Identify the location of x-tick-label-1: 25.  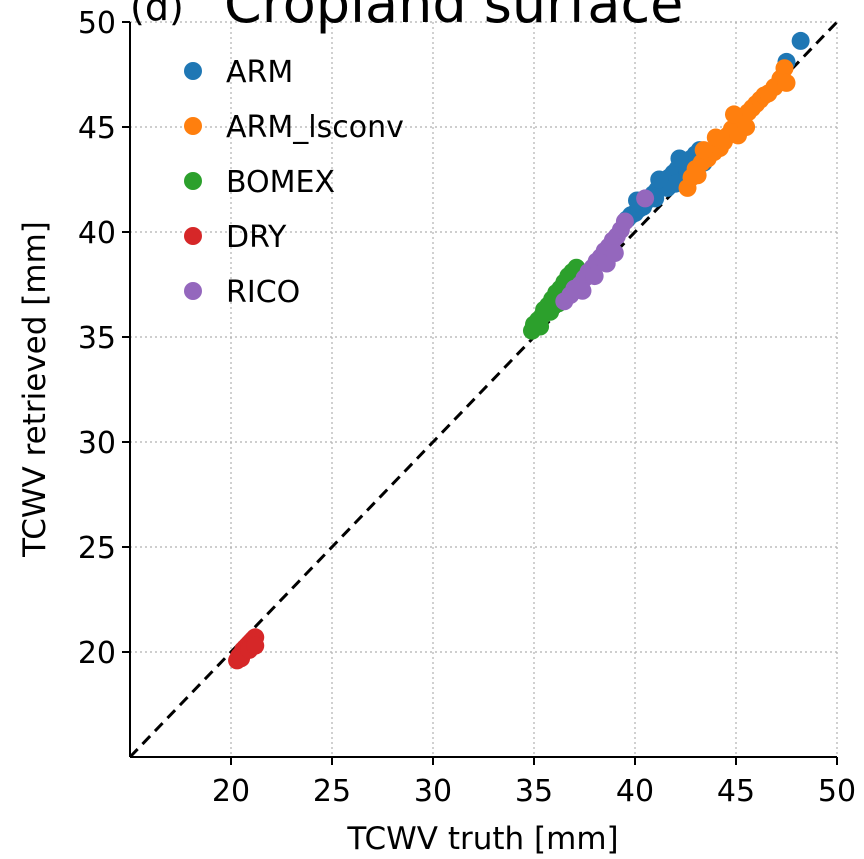
(332, 791).